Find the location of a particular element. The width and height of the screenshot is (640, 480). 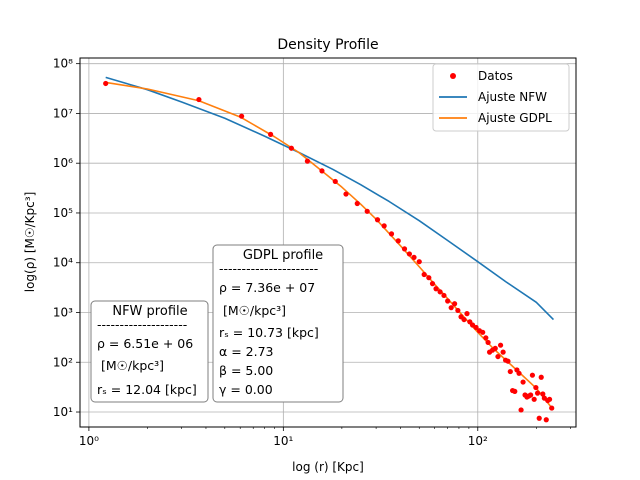

y-tick-label: 10⁵ is located at coordinates (63, 213).